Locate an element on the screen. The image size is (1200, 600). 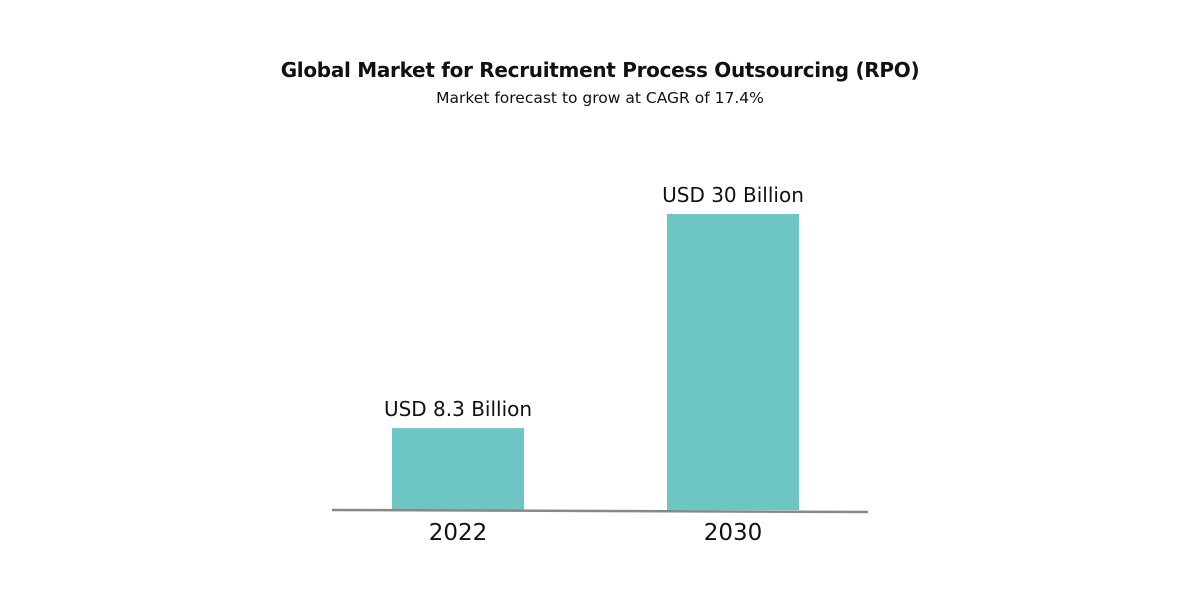
chart-subtitle: Market forecast to grow at CAGR of 17.4% is located at coordinates (600, 98).